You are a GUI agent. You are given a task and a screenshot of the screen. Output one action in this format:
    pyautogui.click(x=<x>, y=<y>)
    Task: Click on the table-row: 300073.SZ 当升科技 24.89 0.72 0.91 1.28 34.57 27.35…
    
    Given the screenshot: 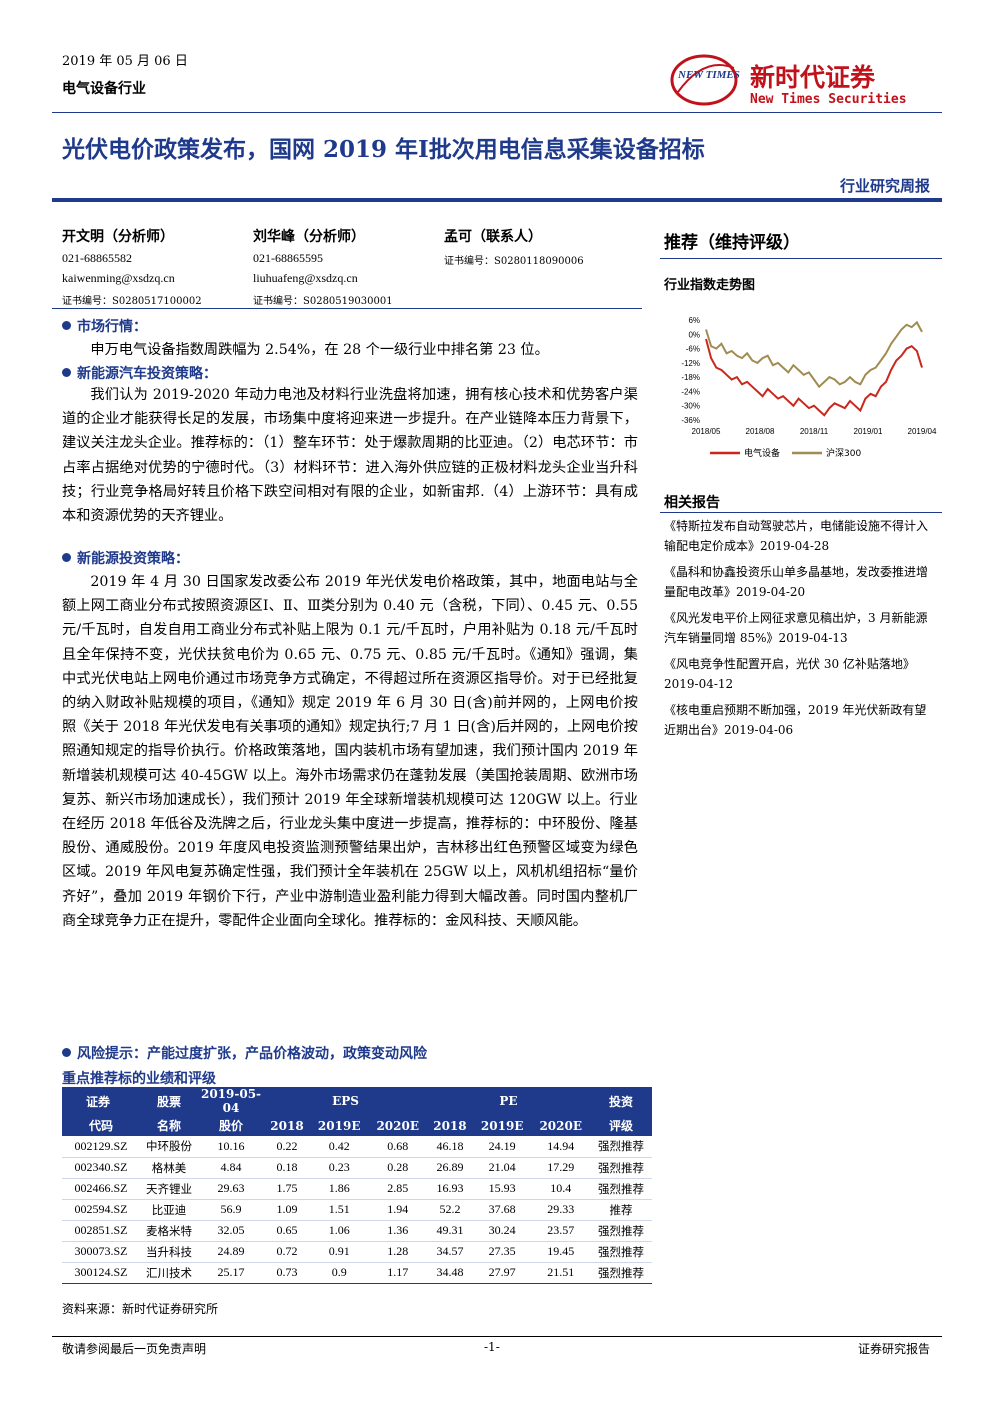 What is the action you would take?
    pyautogui.click(x=357, y=1252)
    